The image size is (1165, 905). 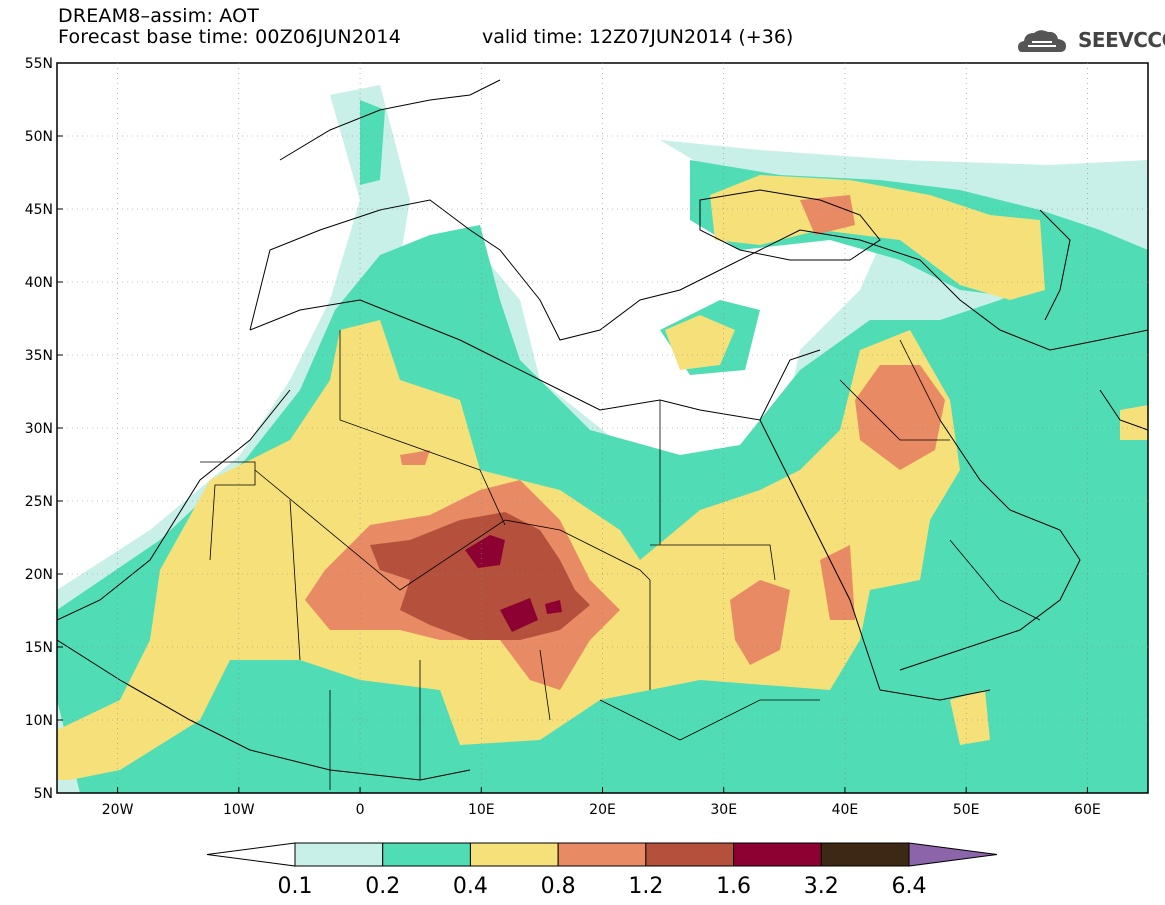 What do you see at coordinates (39, 575) in the screenshot?
I see `lat-tick-label: 20N` at bounding box center [39, 575].